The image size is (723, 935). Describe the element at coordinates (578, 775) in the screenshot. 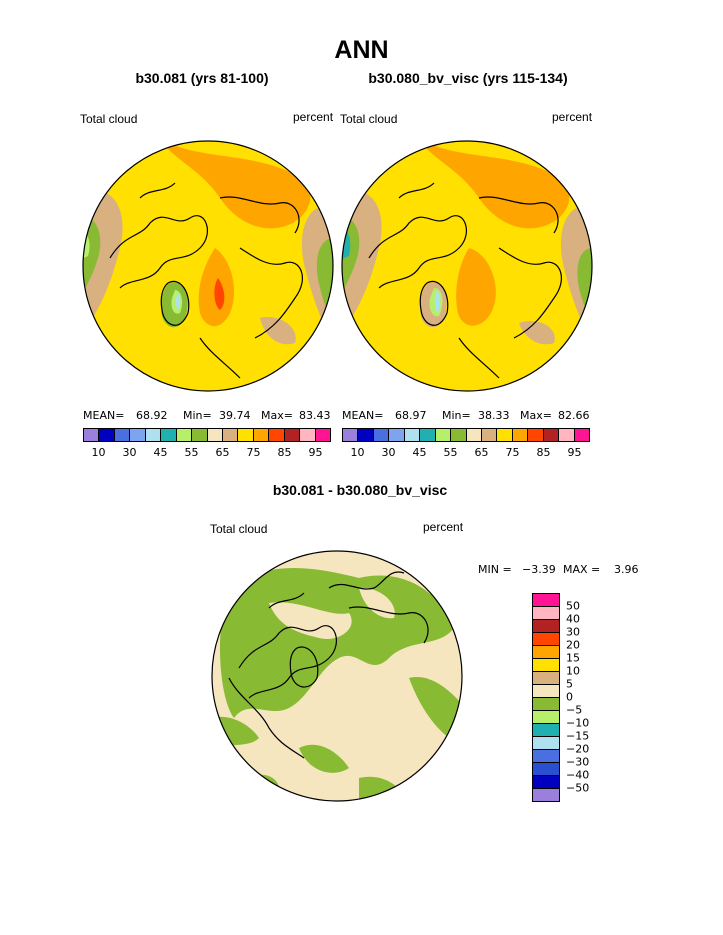

I see `colorbar-tick-label: −40` at that location.